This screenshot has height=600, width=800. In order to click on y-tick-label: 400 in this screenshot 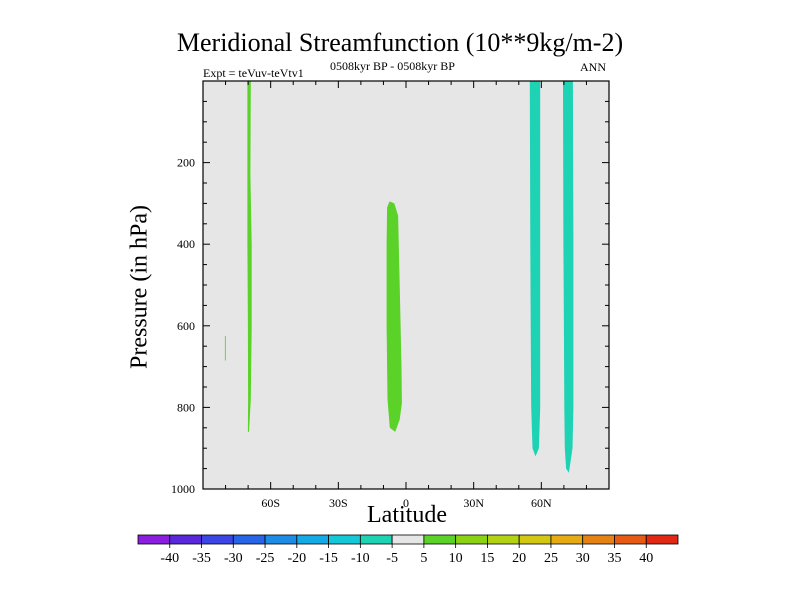, I will do `click(186, 244)`.